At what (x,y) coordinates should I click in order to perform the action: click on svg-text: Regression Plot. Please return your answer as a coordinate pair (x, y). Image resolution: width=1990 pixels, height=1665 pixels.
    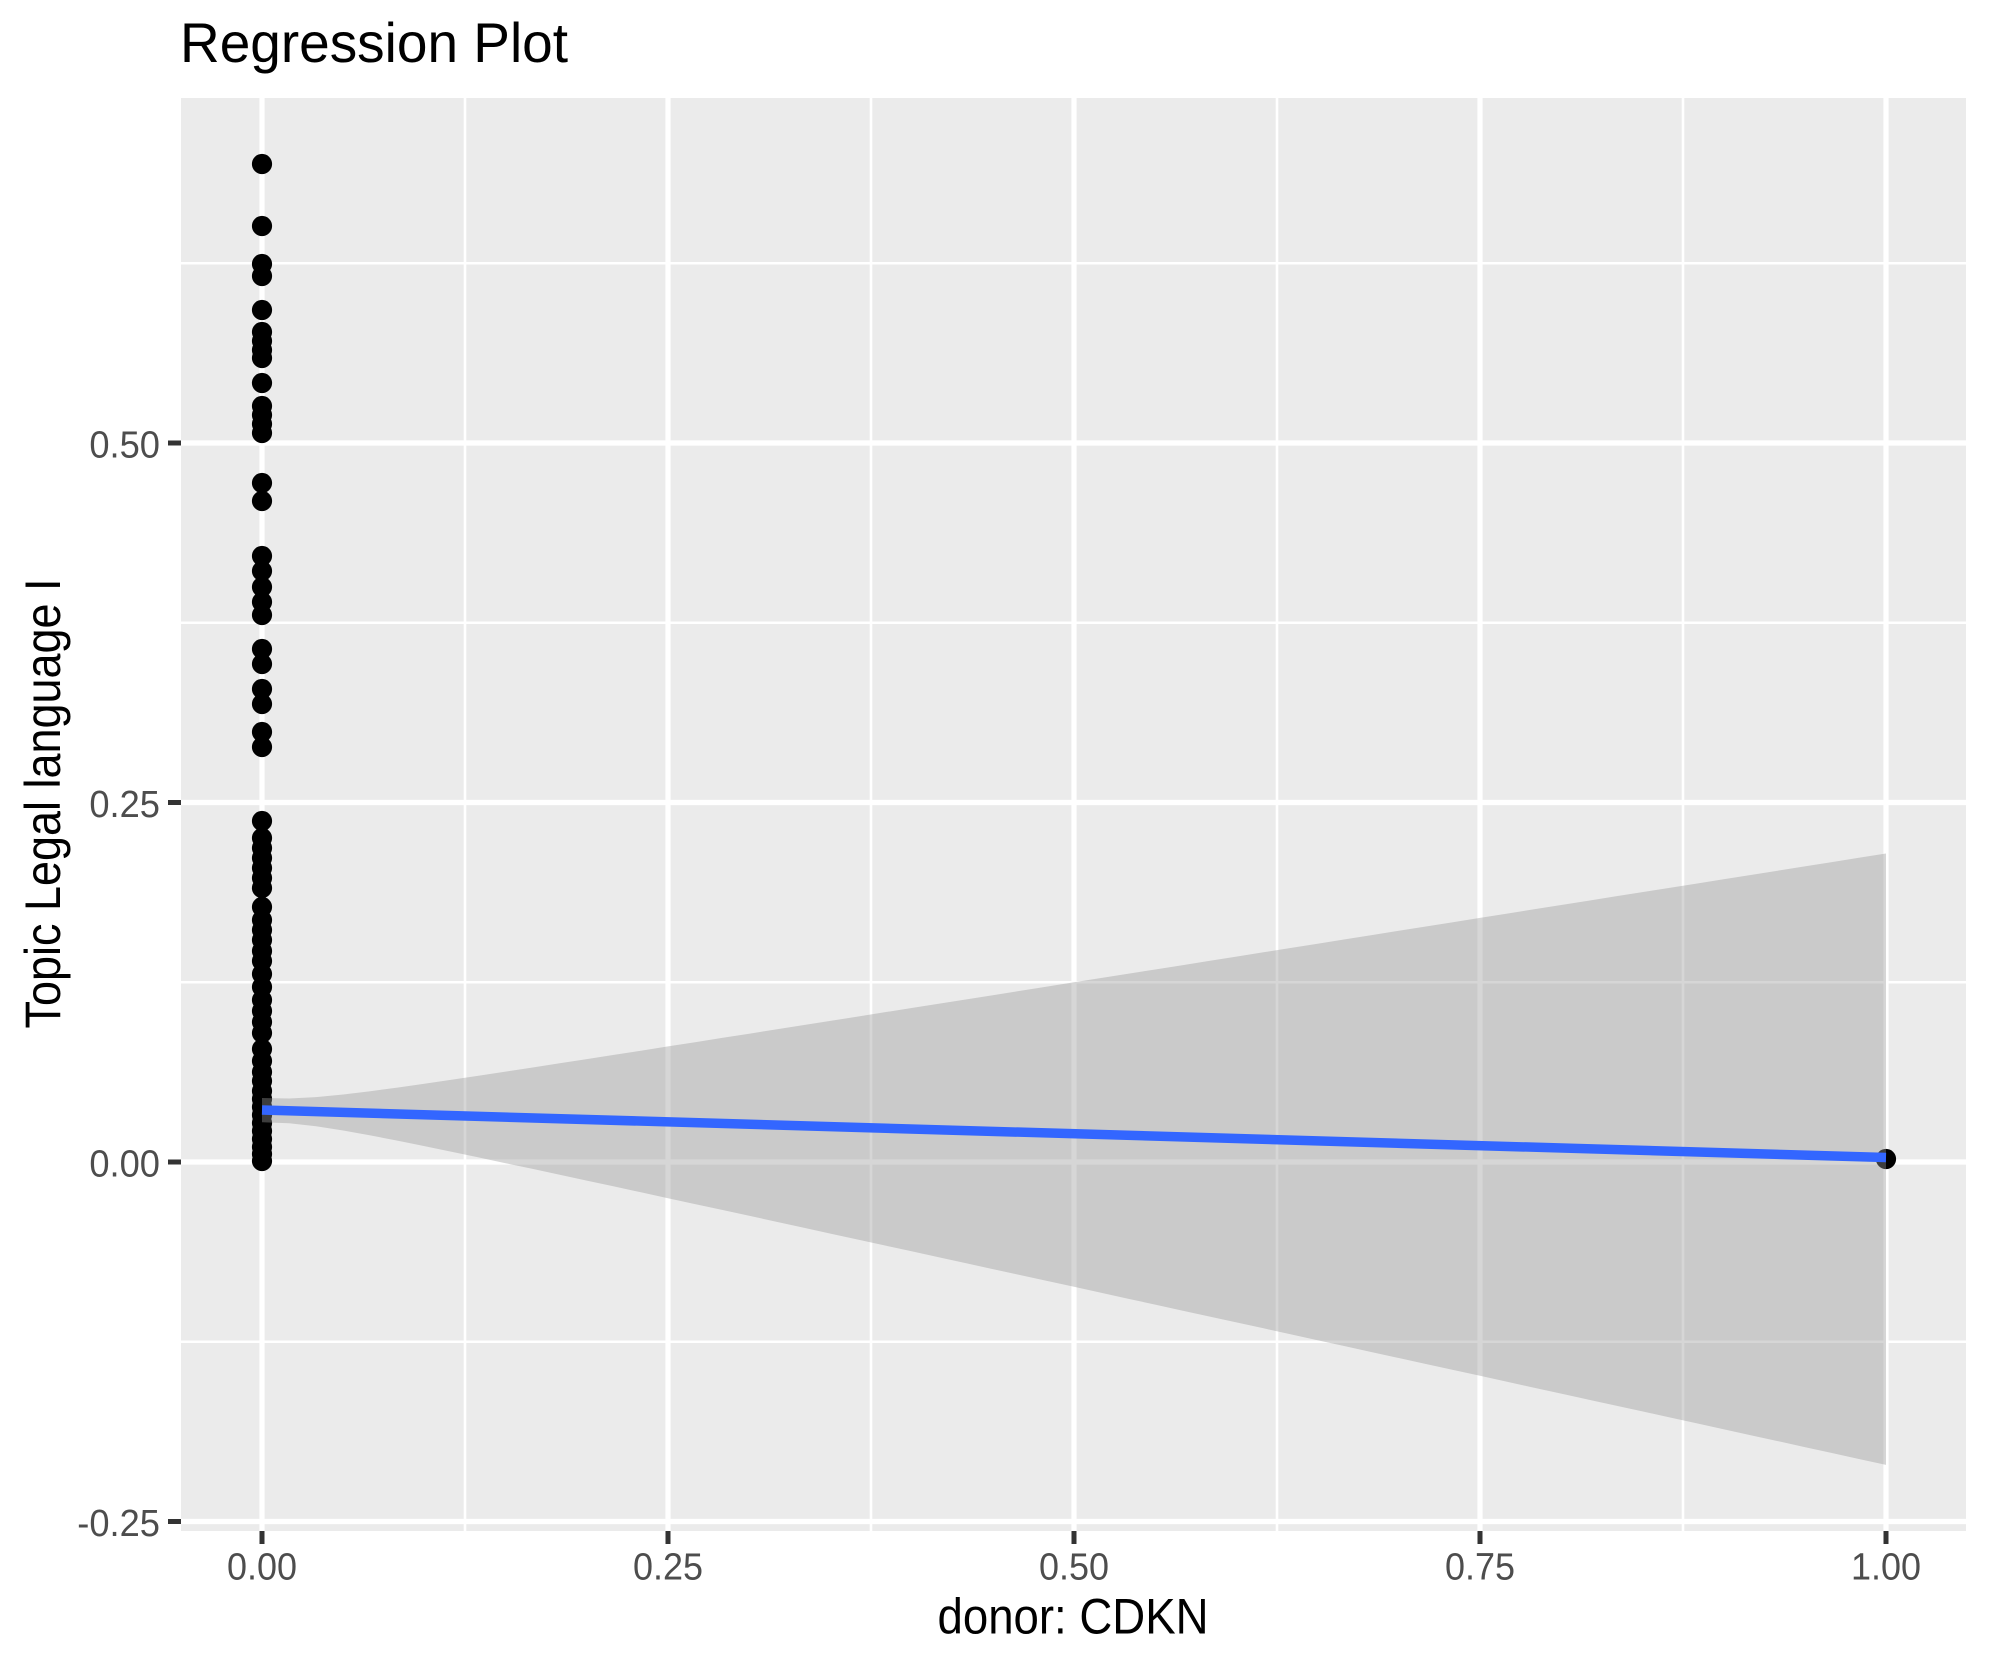
    Looking at the image, I should click on (374, 42).